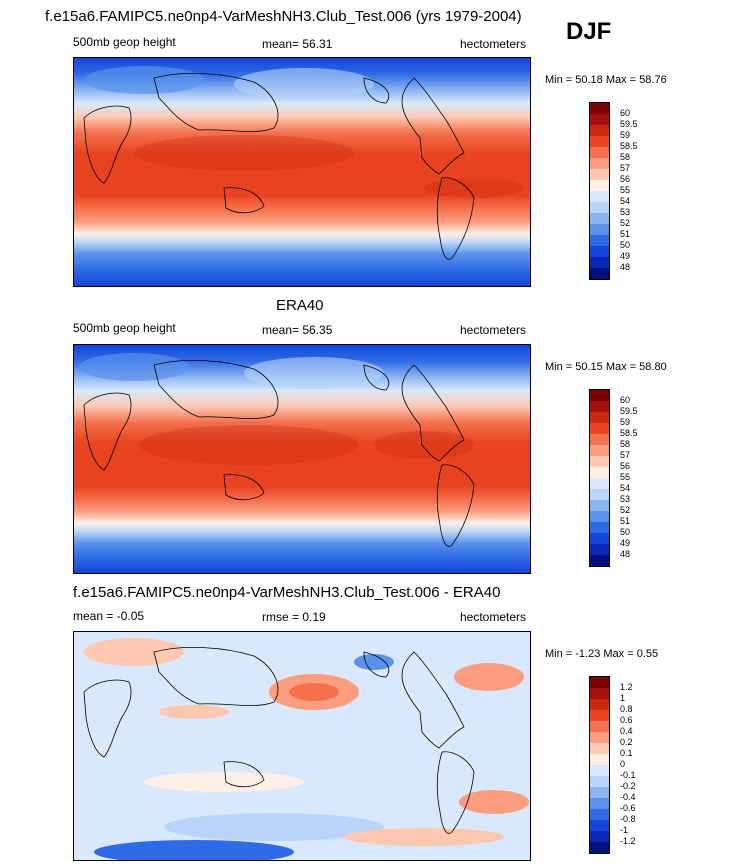 The width and height of the screenshot is (733, 866). I want to click on colorbar-tick-label: 0.4, so click(626, 731).